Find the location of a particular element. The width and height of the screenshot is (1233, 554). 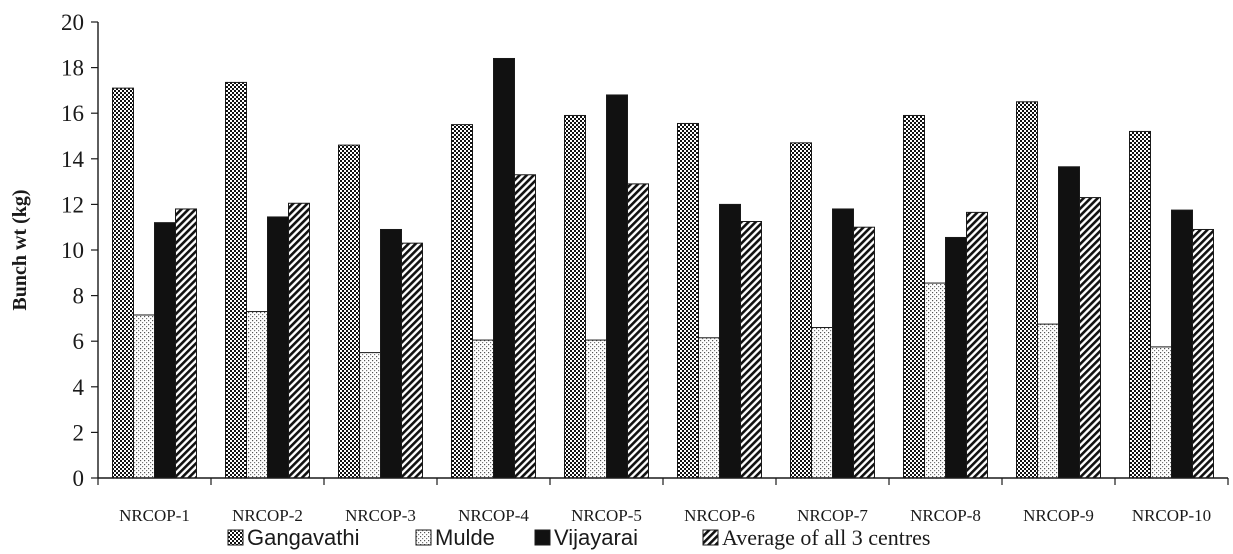

x-tick-label: NRCOP-2 is located at coordinates (267, 515).